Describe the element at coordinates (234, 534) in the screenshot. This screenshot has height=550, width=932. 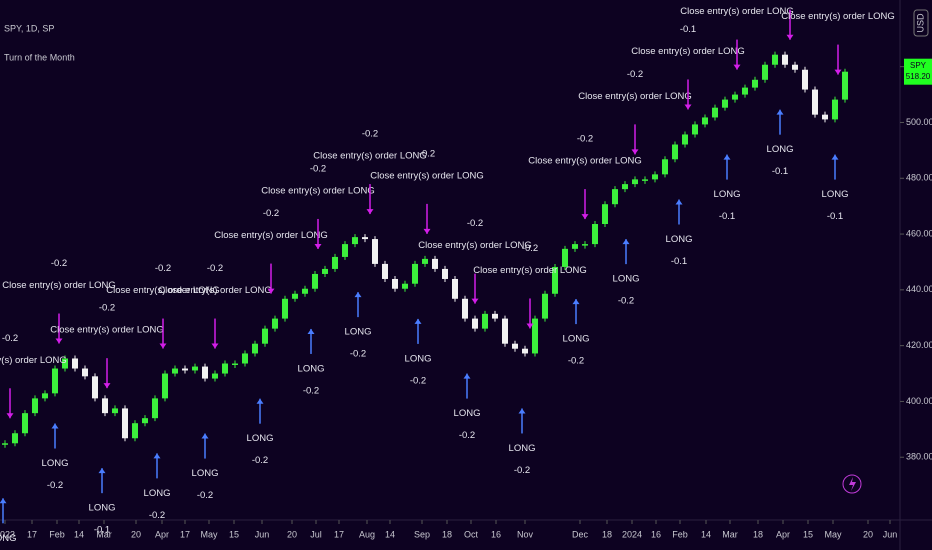
I see `x-tick-label: 15` at that location.